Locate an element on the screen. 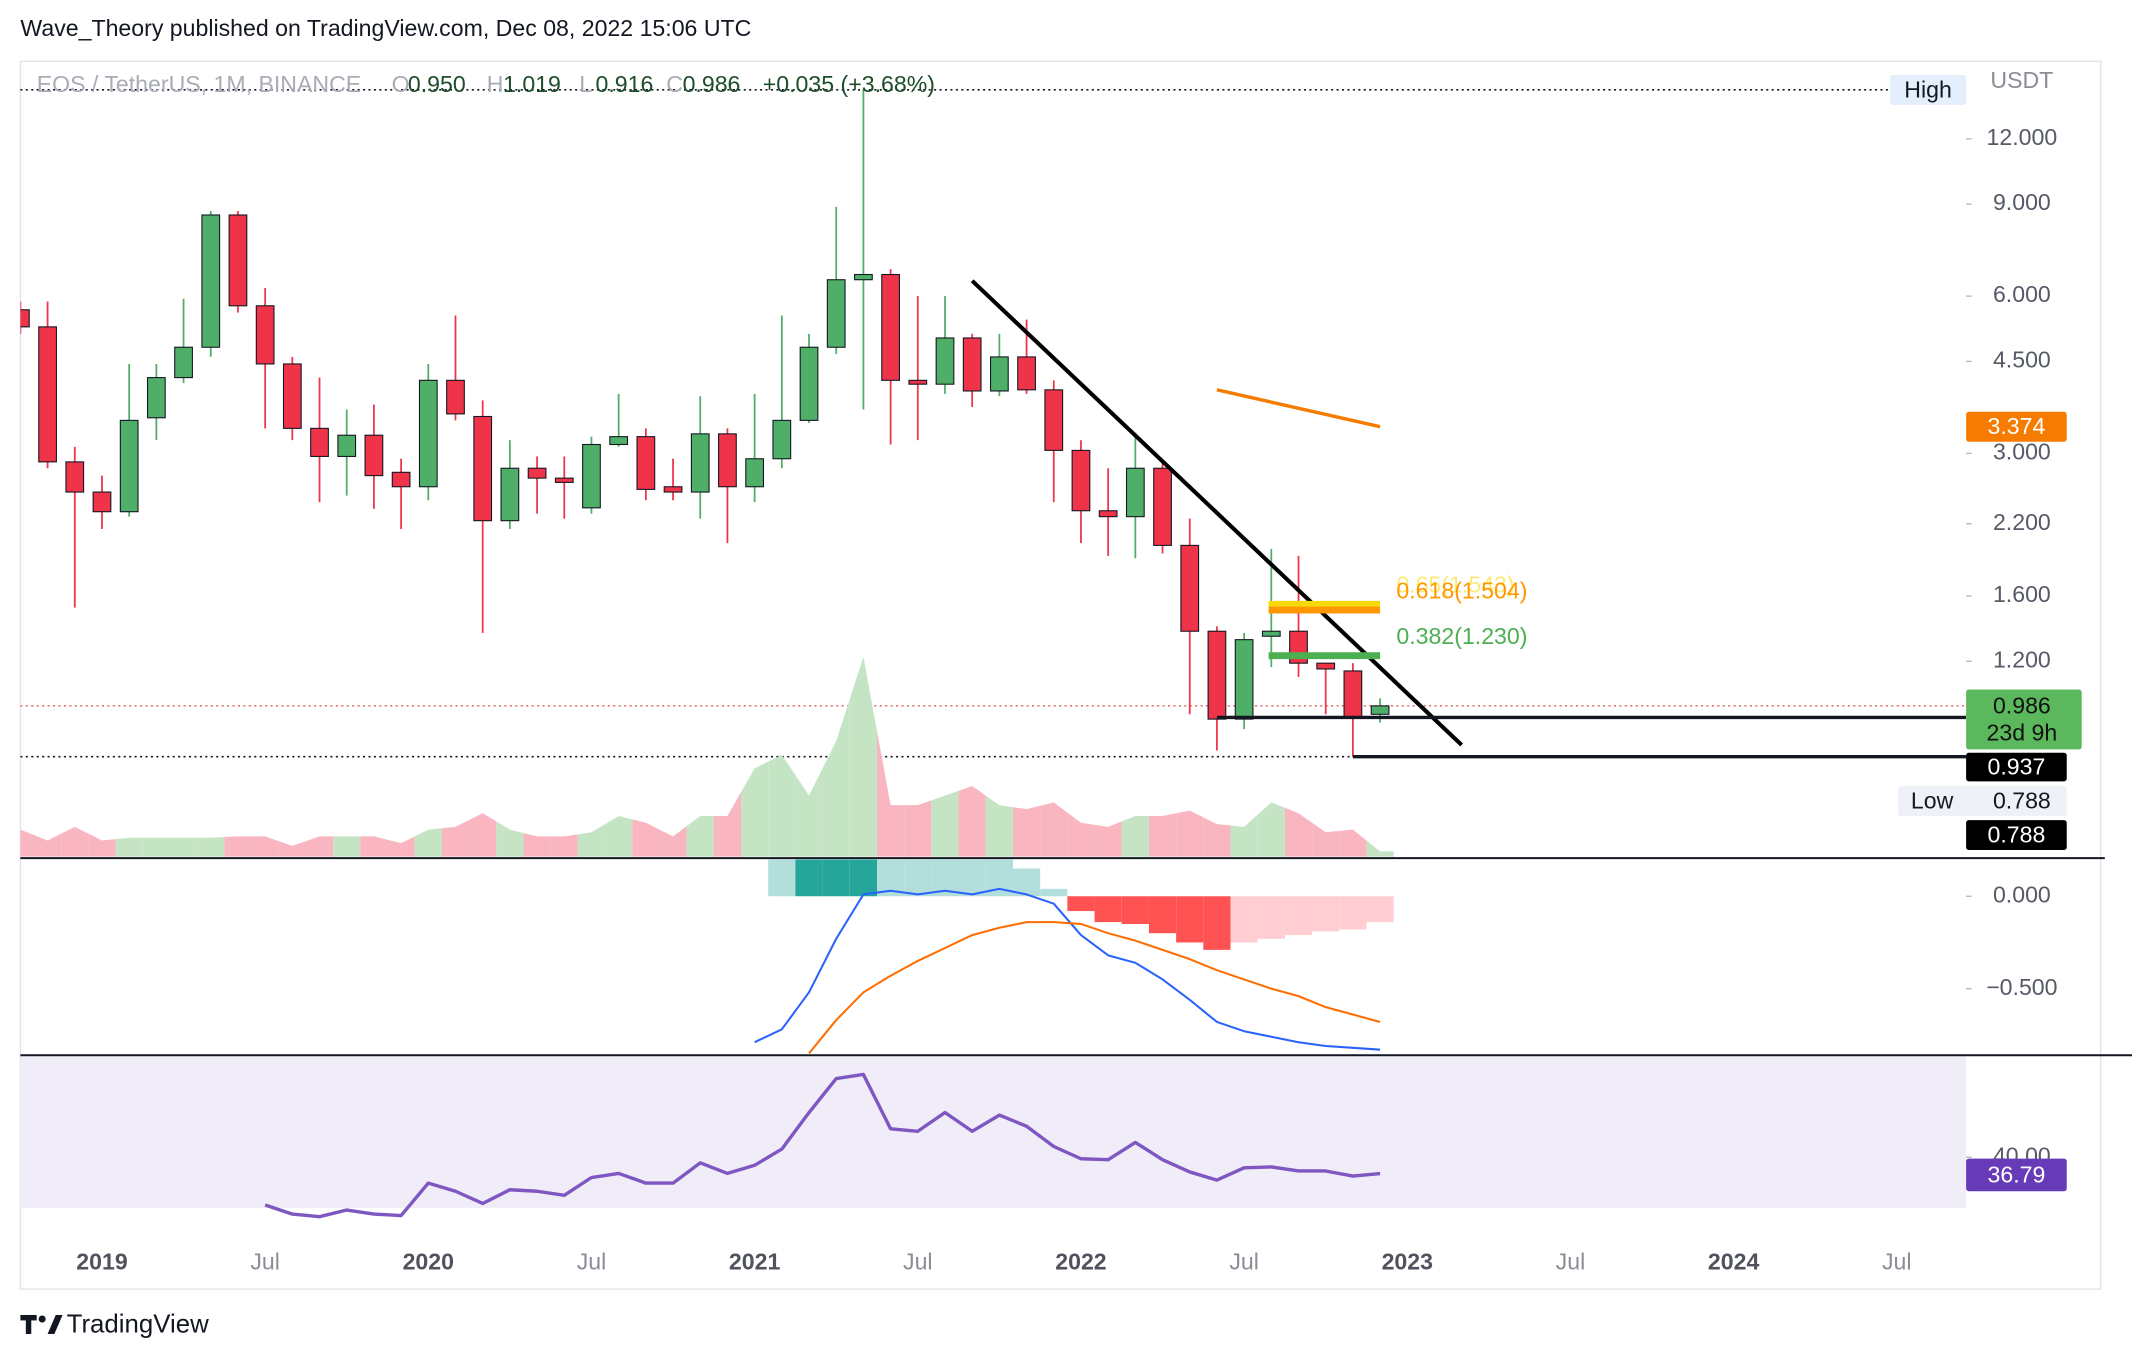 This screenshot has width=2132, height=1360. low-value: 0.788 is located at coordinates (2022, 800).